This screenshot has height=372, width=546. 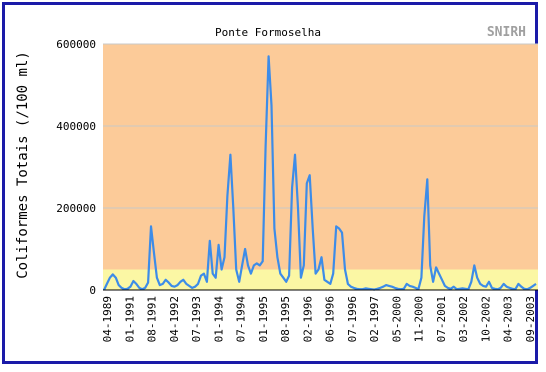 I want to click on x-tick-label: 10-2002, so click(x=485, y=319).